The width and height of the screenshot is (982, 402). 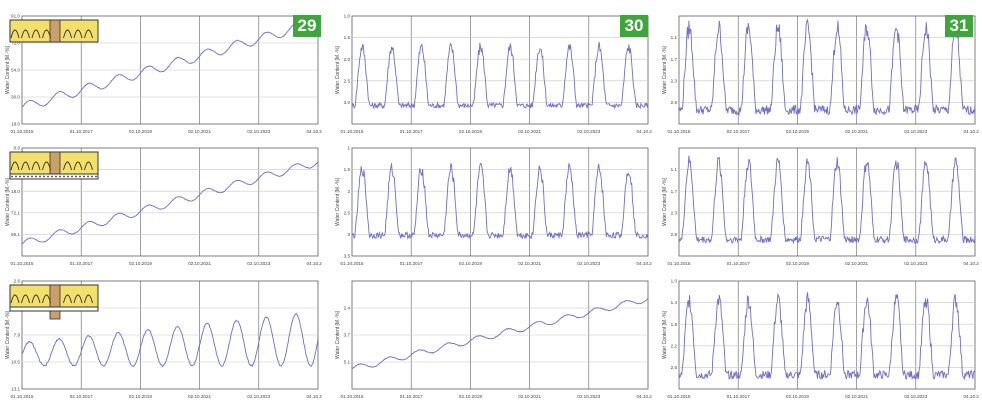 I want to click on plot-frame, so click(x=500, y=70).